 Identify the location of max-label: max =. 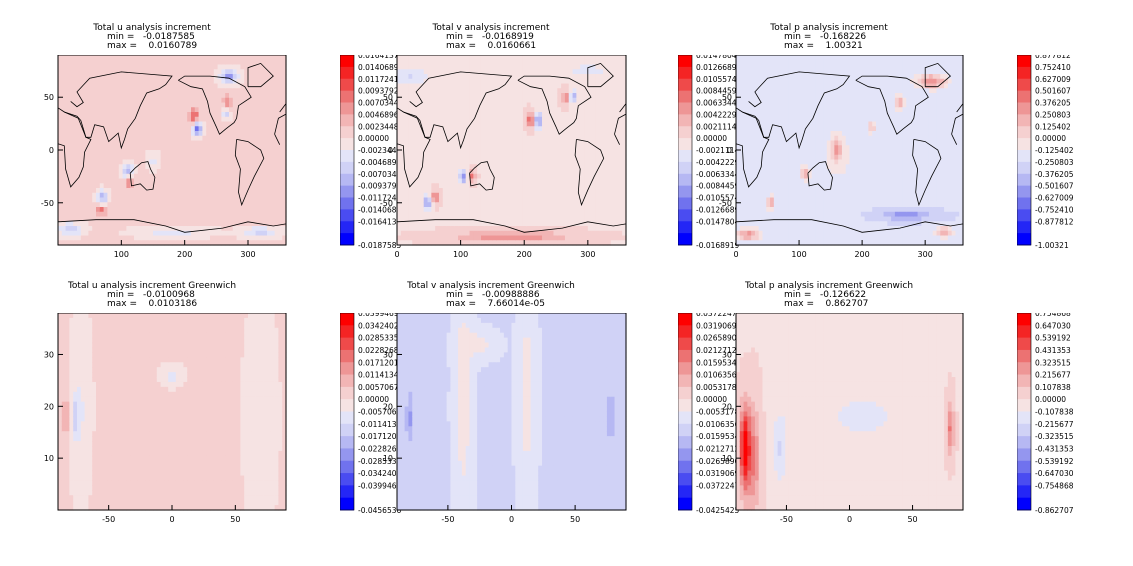
(467, 46).